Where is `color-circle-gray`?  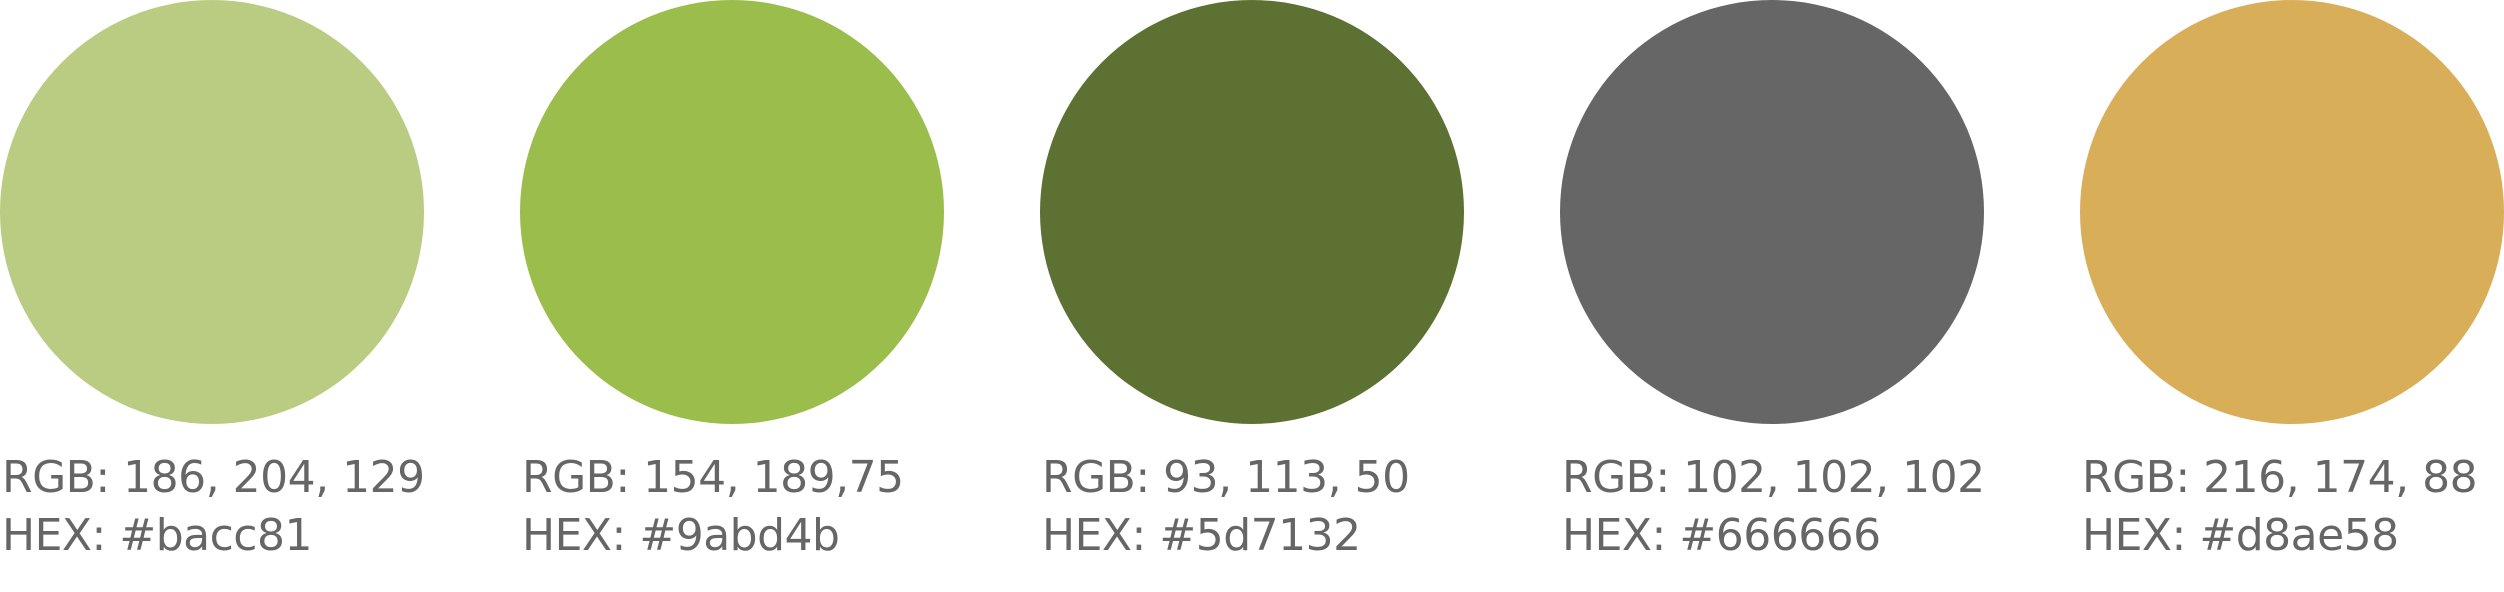
color-circle-gray is located at coordinates (1772, 212).